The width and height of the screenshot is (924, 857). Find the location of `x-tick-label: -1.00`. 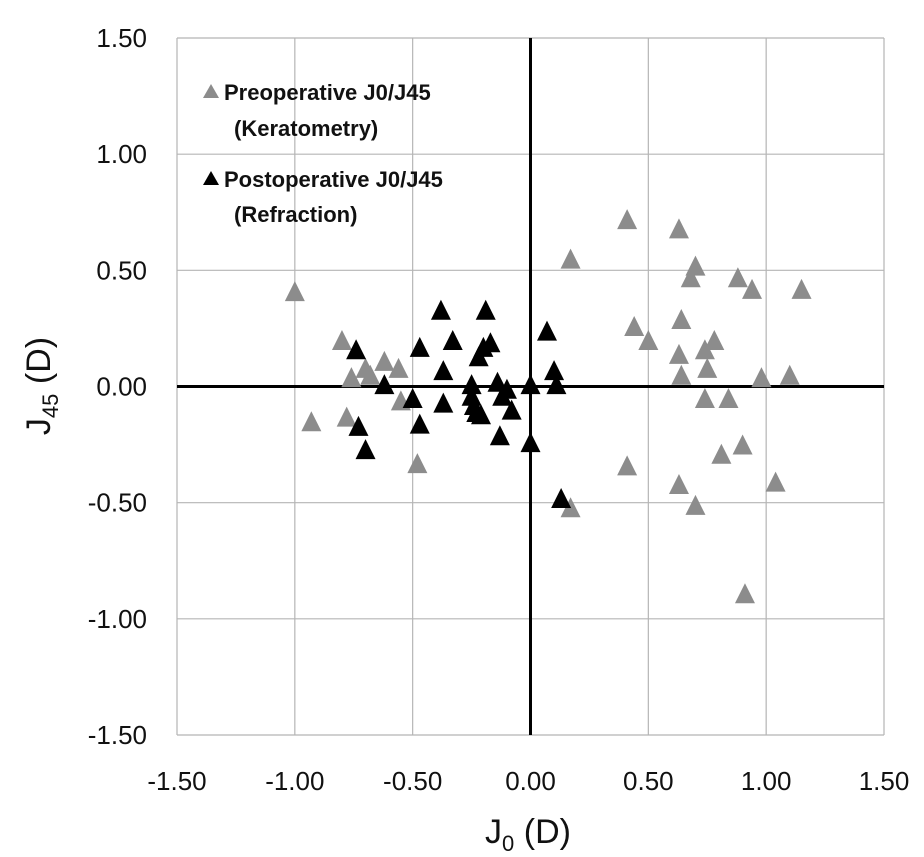

x-tick-label: -1.00 is located at coordinates (294, 781).